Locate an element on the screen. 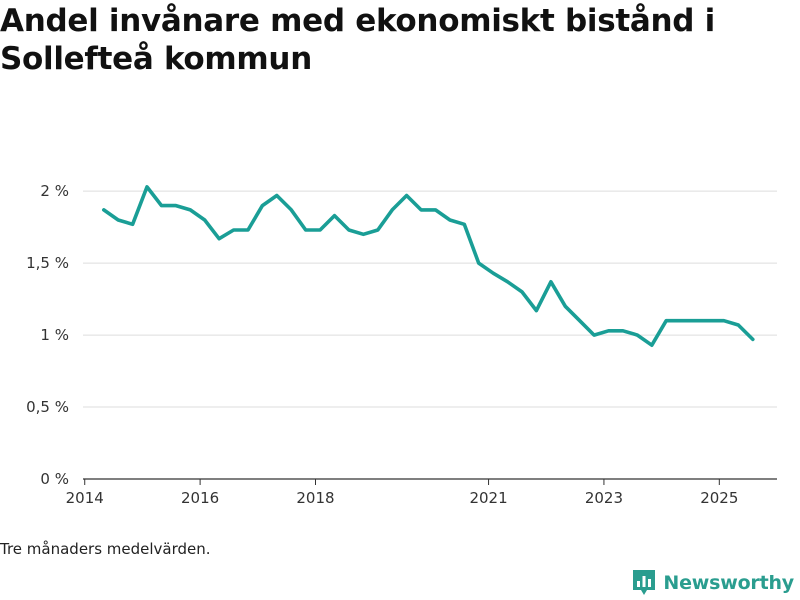  x-tick-label: 2025 is located at coordinates (719, 498).